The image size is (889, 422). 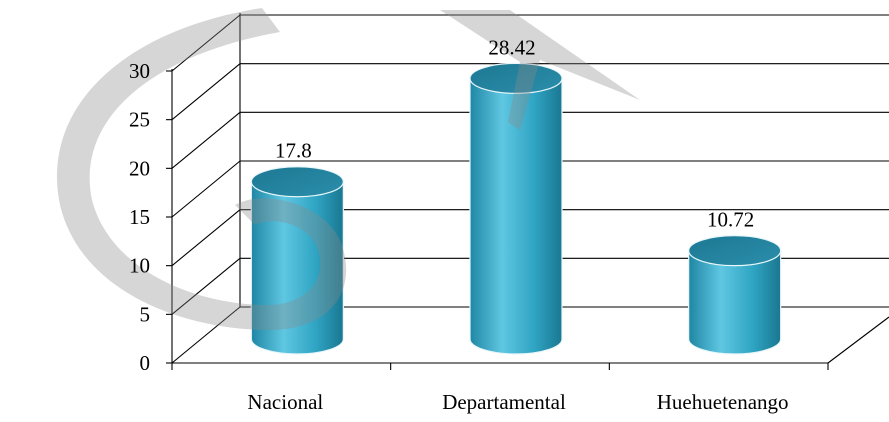 What do you see at coordinates (145, 363) in the screenshot?
I see `y-tick-label: 0` at bounding box center [145, 363].